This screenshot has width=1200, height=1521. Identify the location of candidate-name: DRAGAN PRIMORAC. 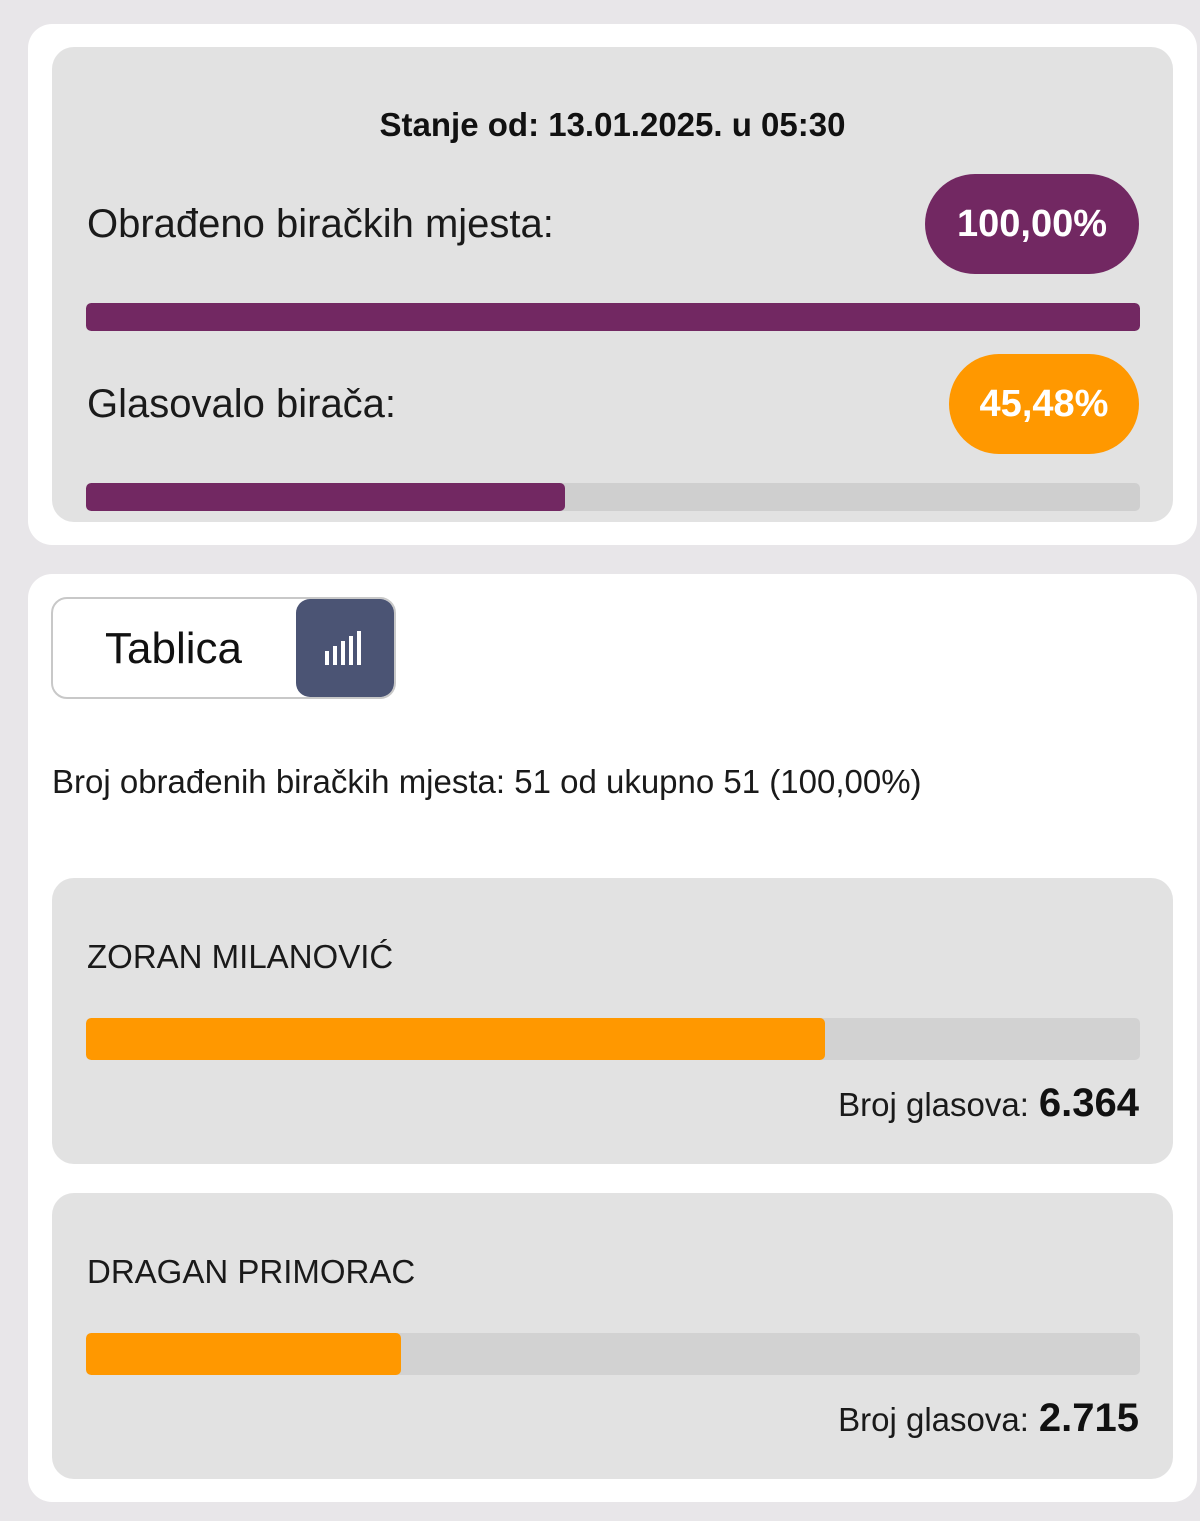
(251, 1271).